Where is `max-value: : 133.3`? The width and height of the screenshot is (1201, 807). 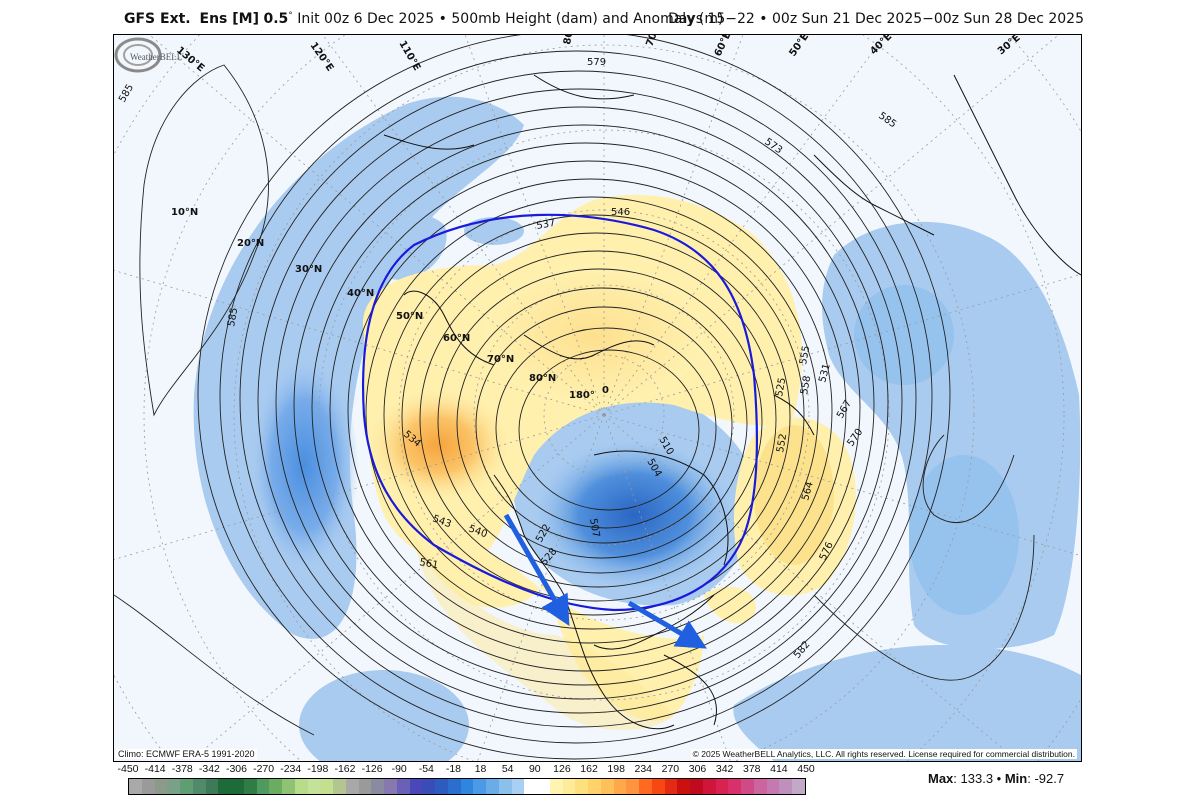
max-value: : 133.3 is located at coordinates (973, 778).